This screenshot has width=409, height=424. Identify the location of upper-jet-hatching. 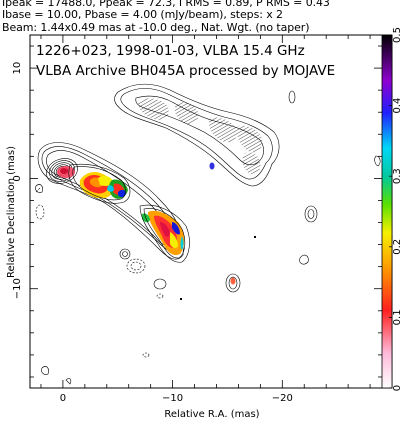
(200, 136).